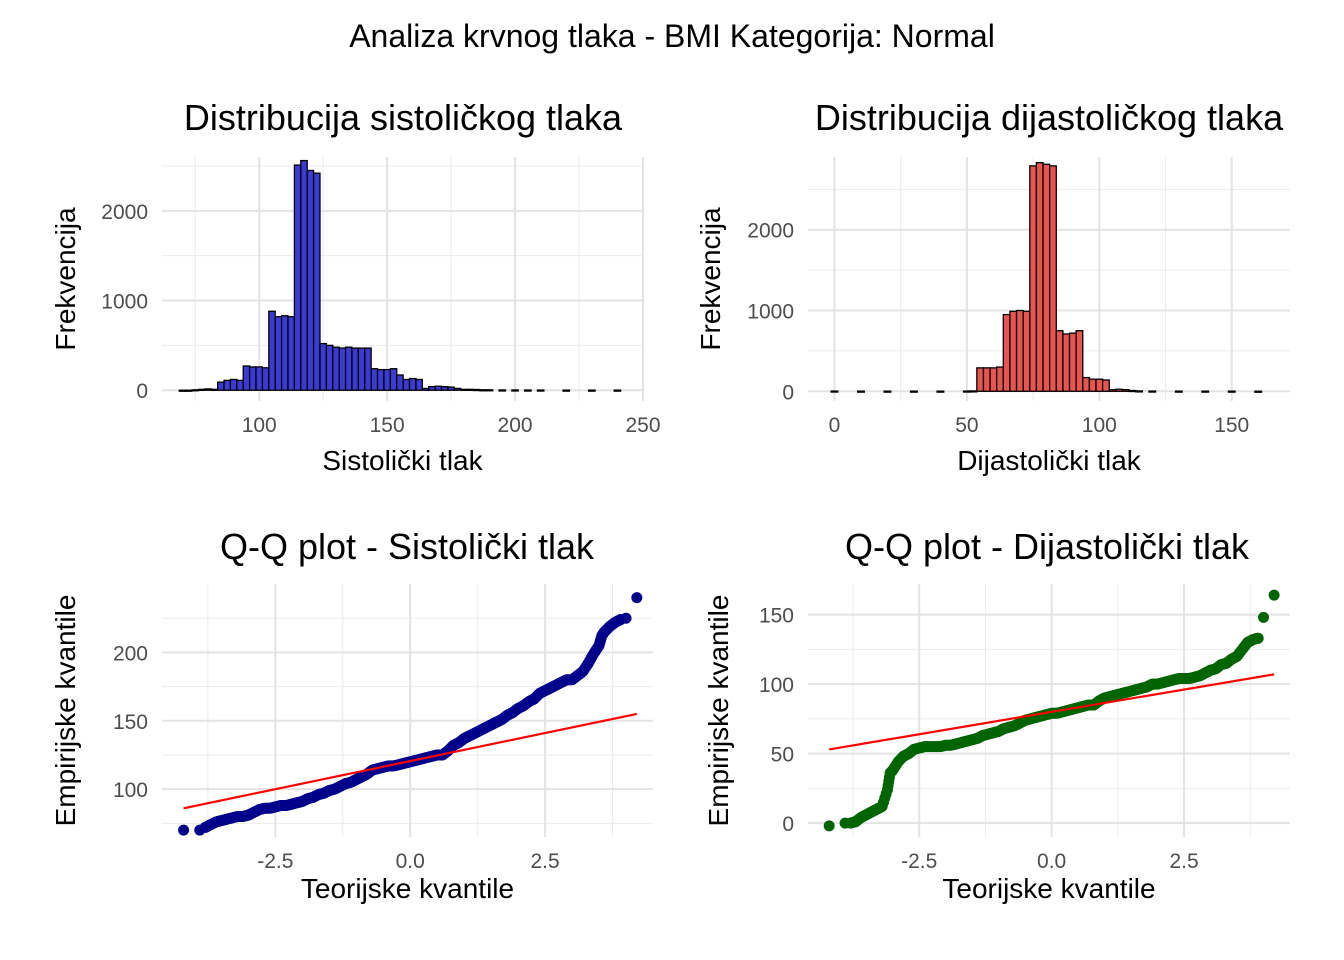 This screenshot has height=960, width=1344. What do you see at coordinates (782, 755) in the screenshot?
I see `y-tick-label: 50` at bounding box center [782, 755].